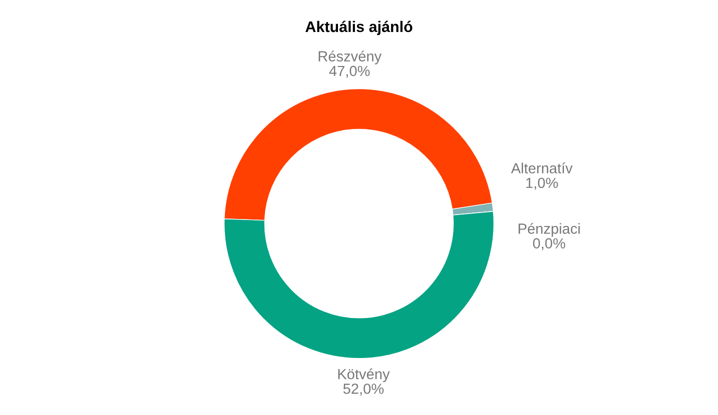  Describe the element at coordinates (363, 390) in the screenshot. I see `data-label: 52,0%` at that location.